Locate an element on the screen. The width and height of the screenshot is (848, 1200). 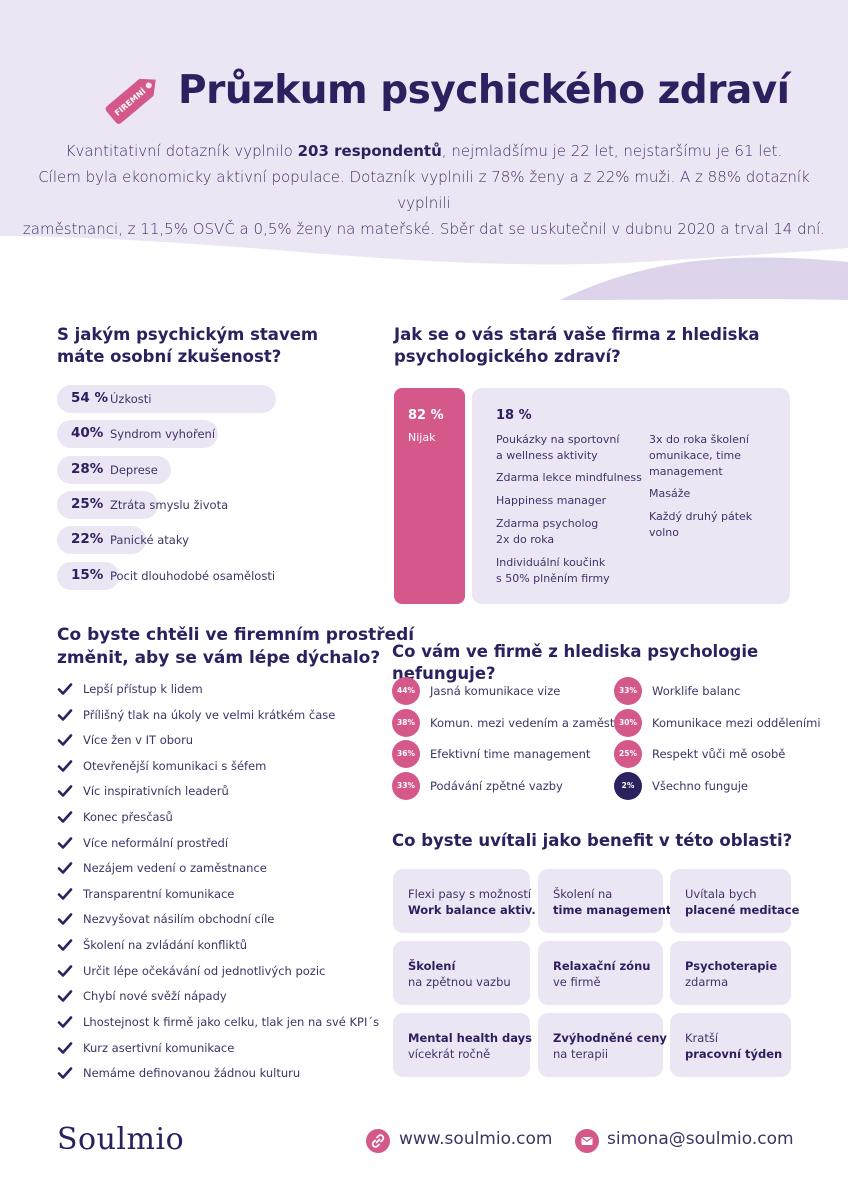
soulmio-logo: Soulmio is located at coordinates (121, 1139).